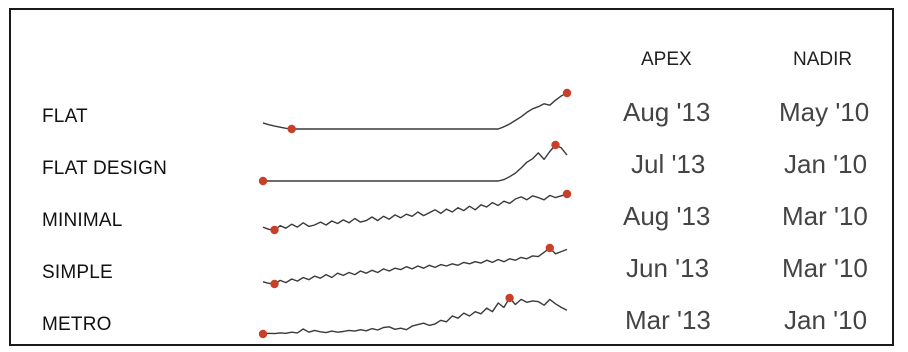  What do you see at coordinates (567, 194) in the screenshot?
I see `apex-marker-minimal` at bounding box center [567, 194].